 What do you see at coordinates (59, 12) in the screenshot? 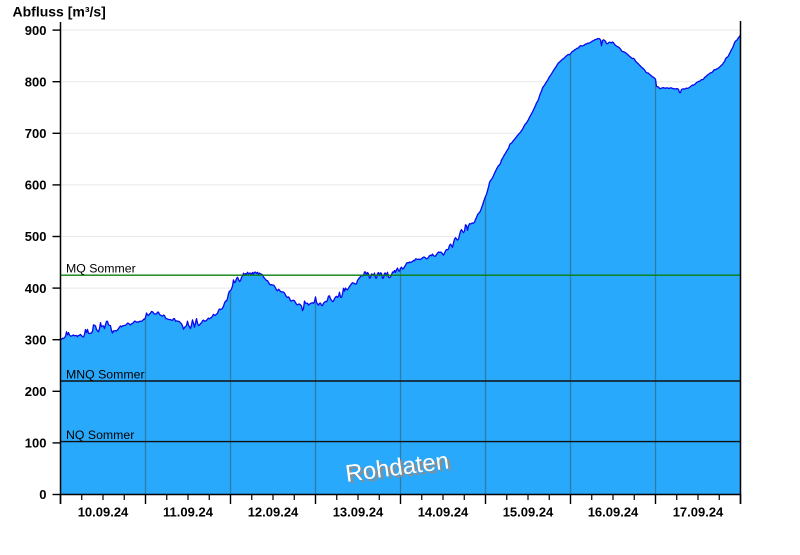
I see `svg-text: Abfluss [m³/s]` at bounding box center [59, 12].